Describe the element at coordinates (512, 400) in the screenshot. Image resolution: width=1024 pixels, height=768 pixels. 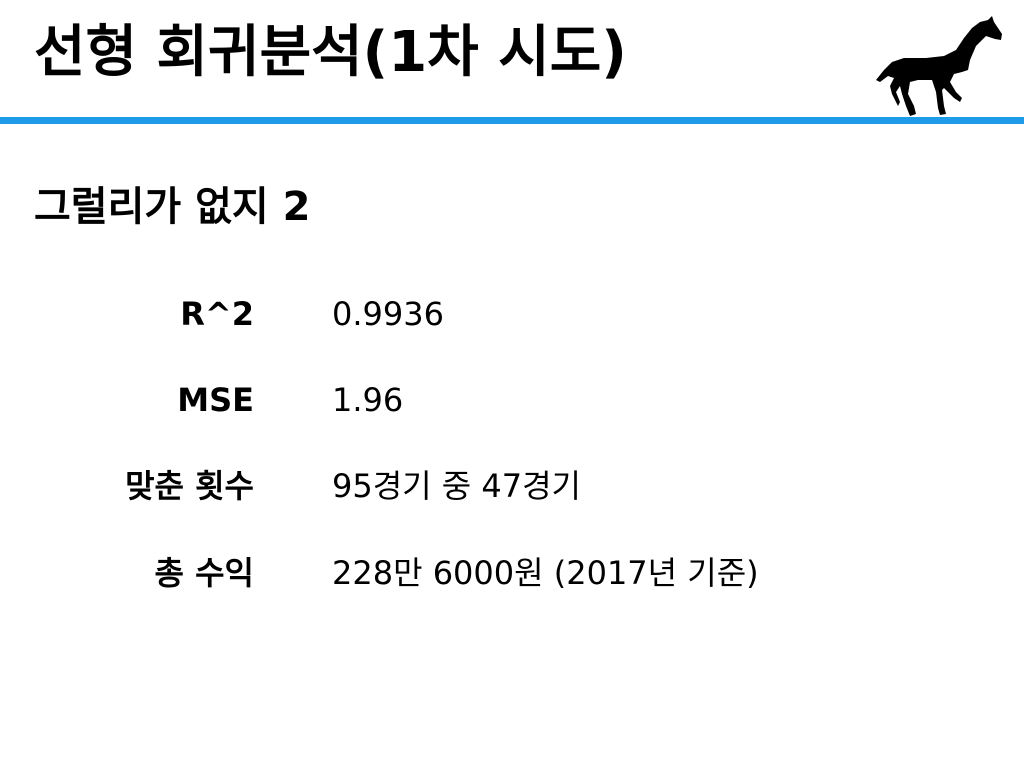
I see `metric-row-mse: MSE 1.96` at that location.